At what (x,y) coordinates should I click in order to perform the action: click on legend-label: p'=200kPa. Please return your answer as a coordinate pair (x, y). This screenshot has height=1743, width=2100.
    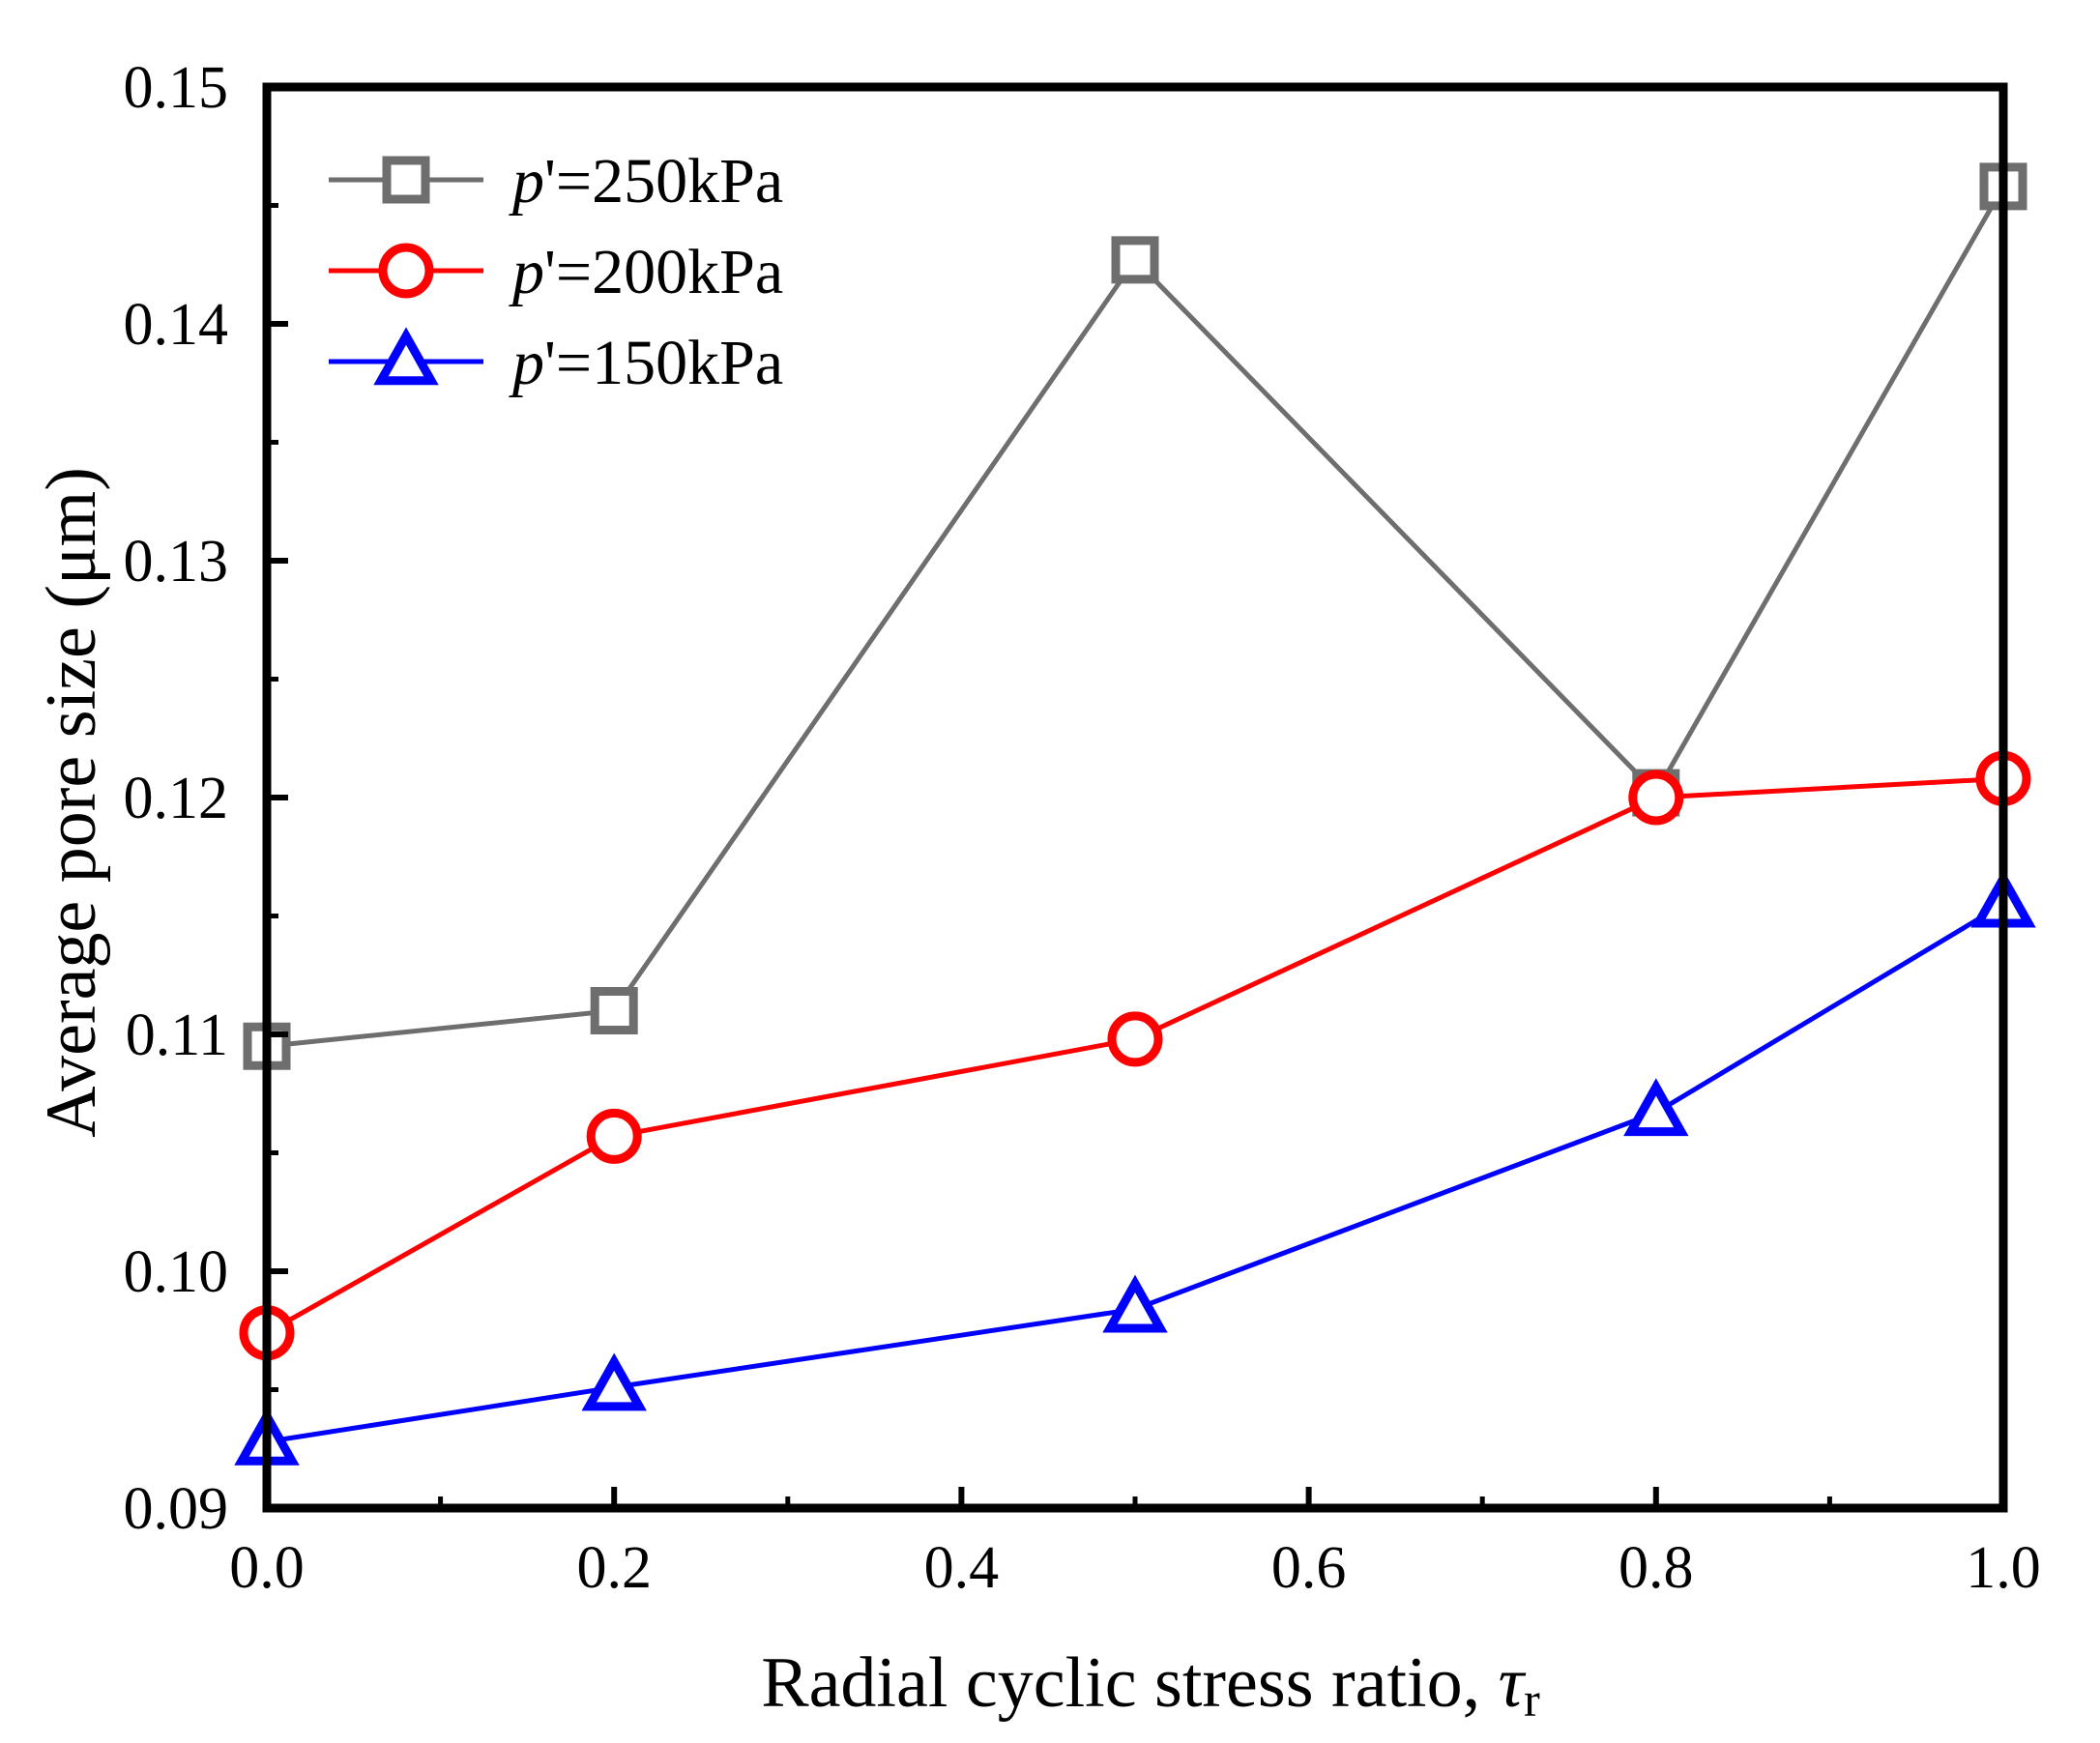
    Looking at the image, I should click on (646, 272).